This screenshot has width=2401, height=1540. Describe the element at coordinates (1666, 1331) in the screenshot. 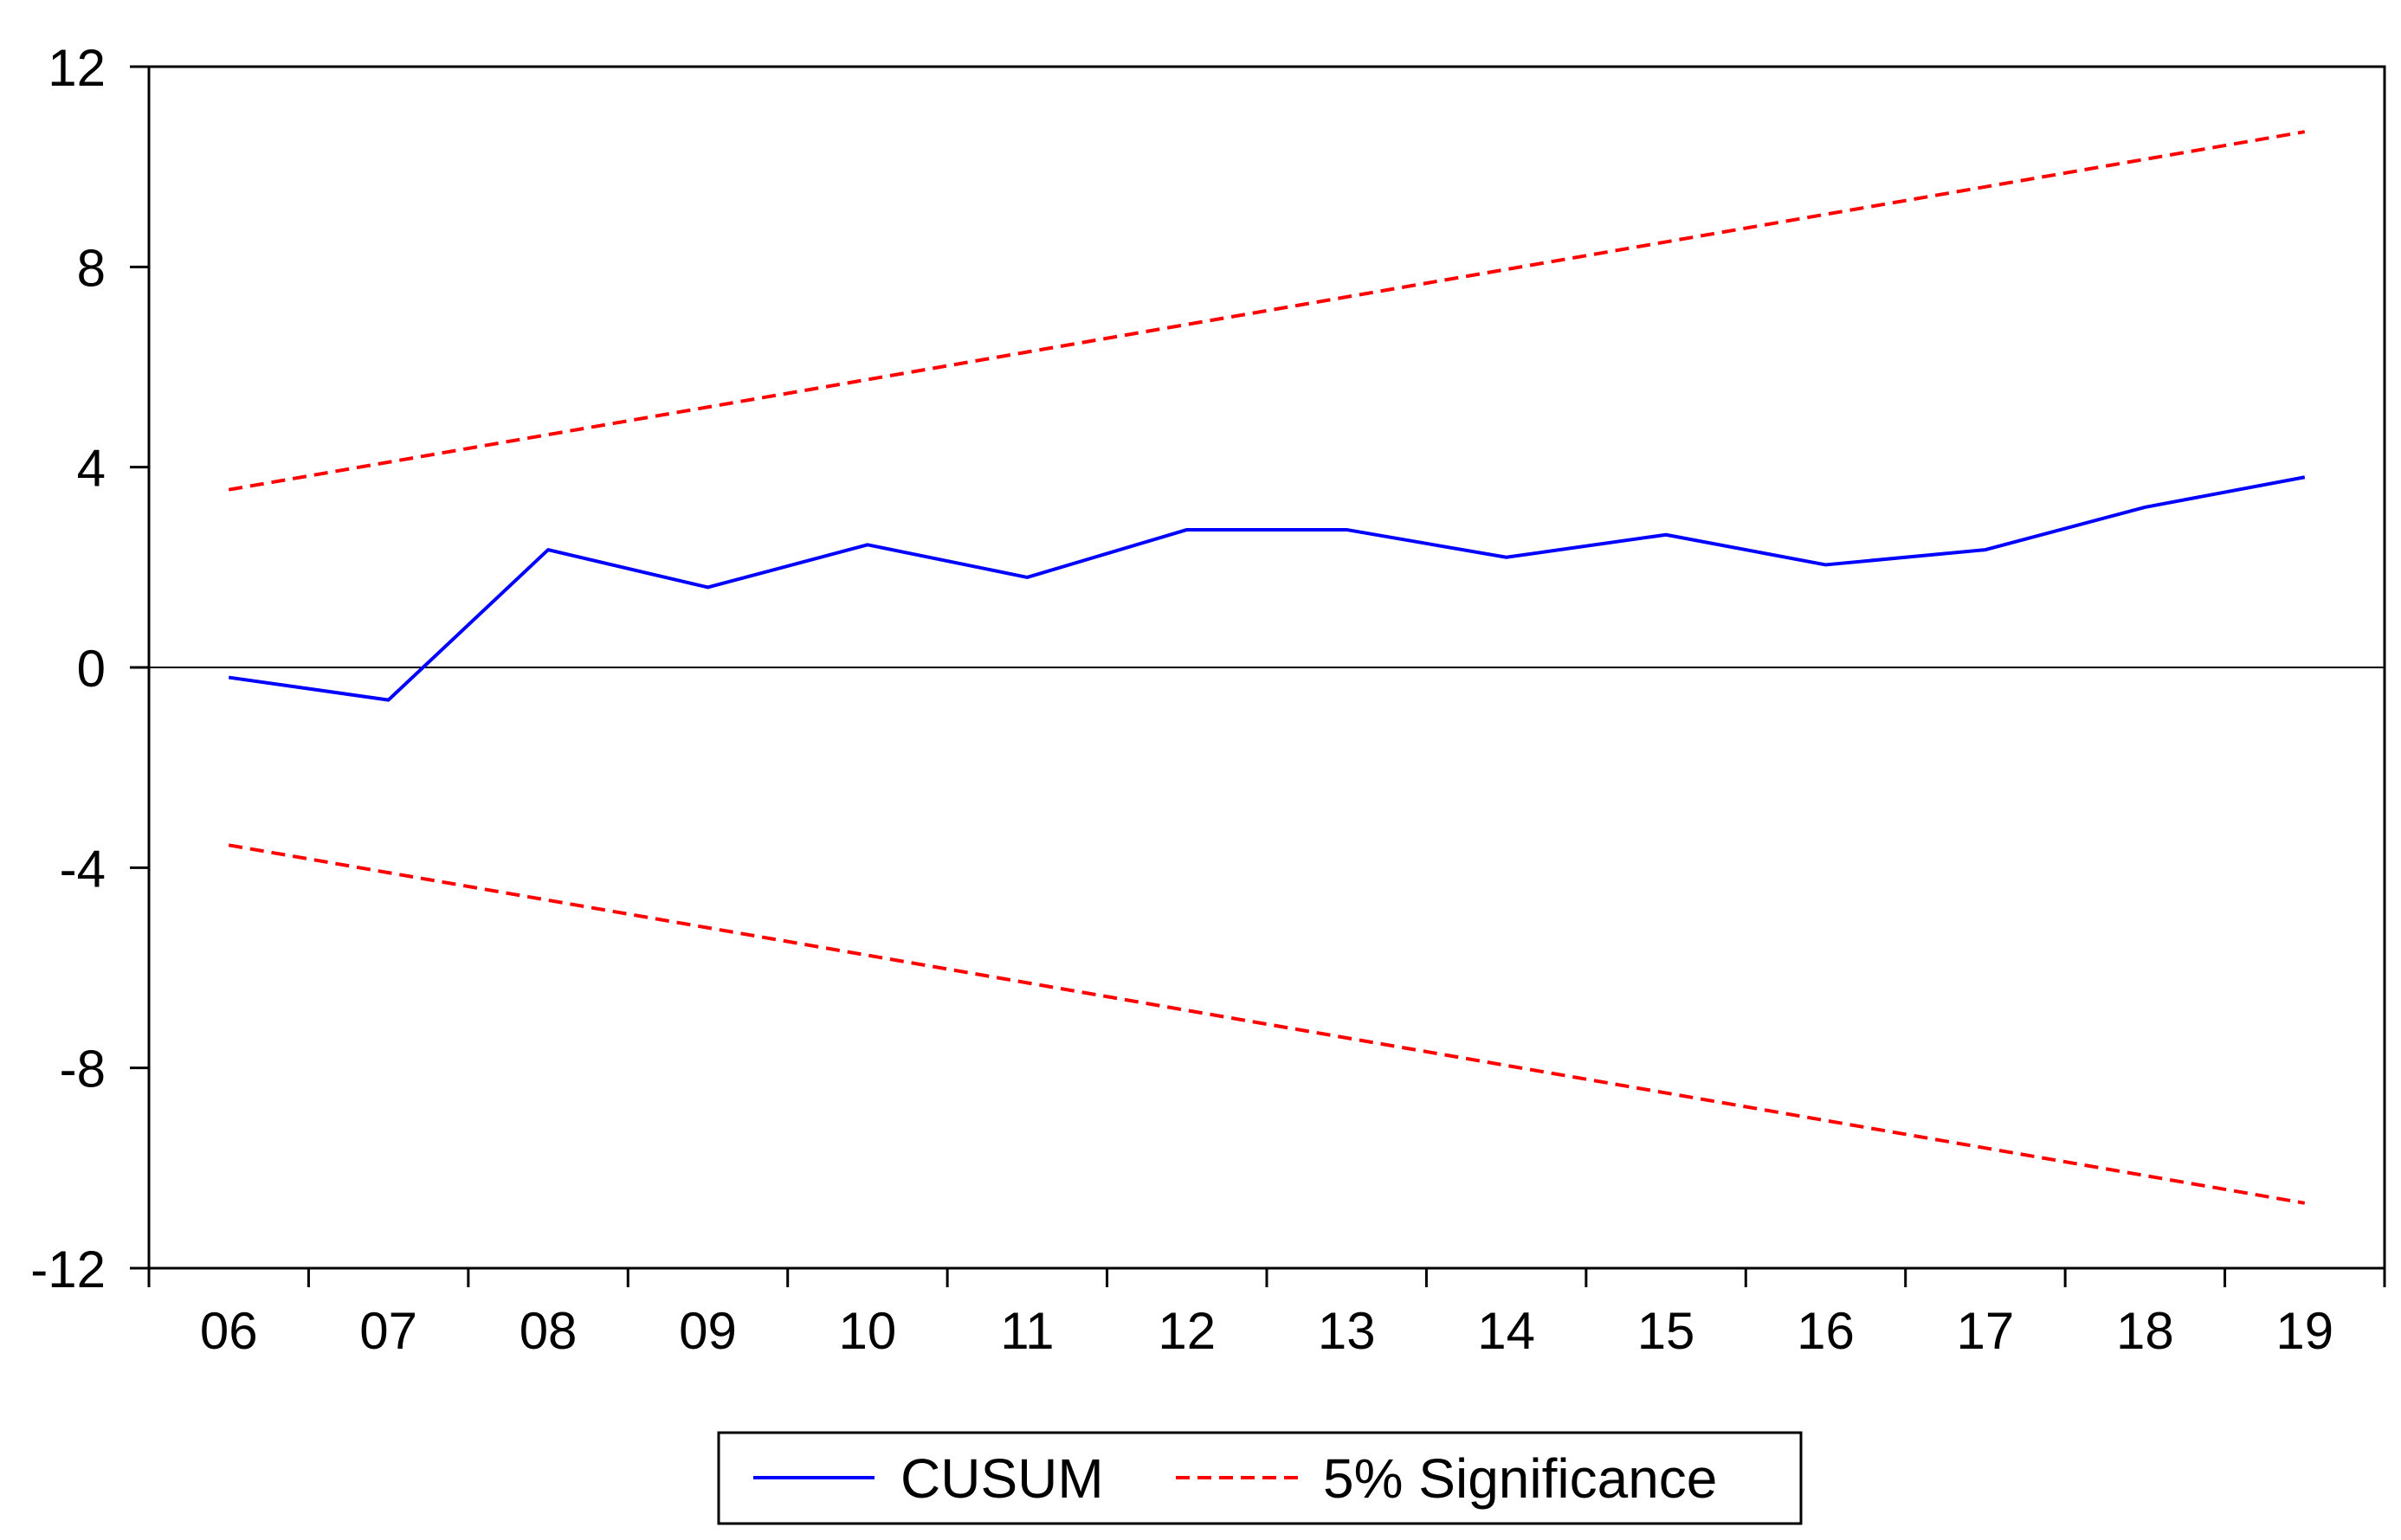

I see `x-tick-label: 15` at that location.